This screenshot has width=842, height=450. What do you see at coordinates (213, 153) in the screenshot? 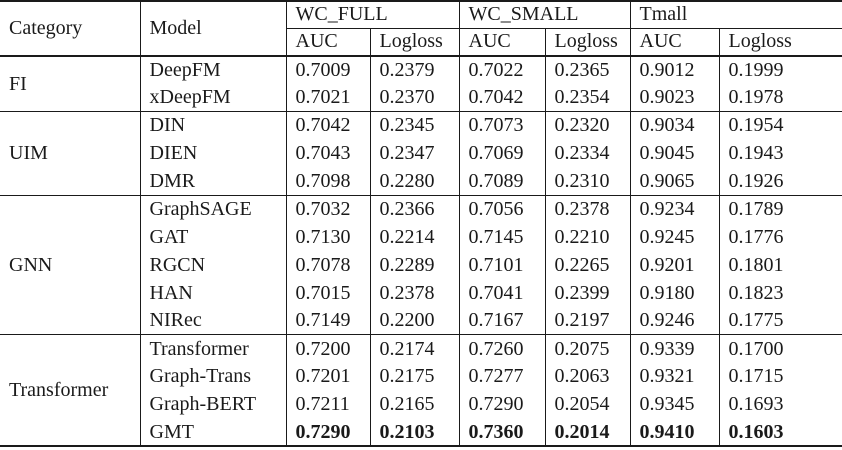
I see `model-cell: DIEN` at bounding box center [213, 153].